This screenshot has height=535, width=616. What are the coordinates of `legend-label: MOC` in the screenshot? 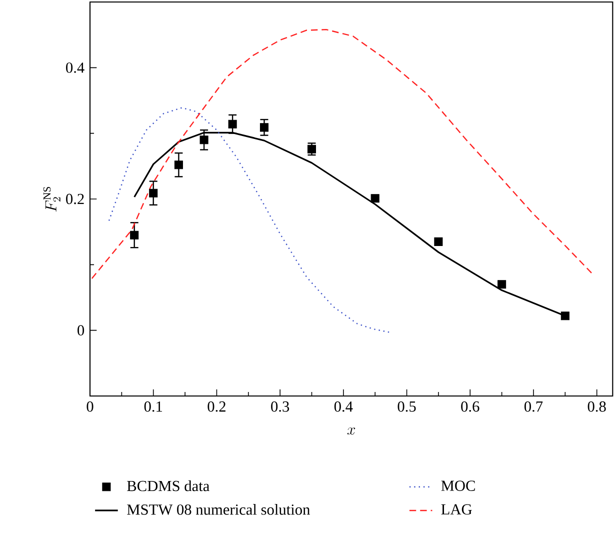 It's located at (458, 485).